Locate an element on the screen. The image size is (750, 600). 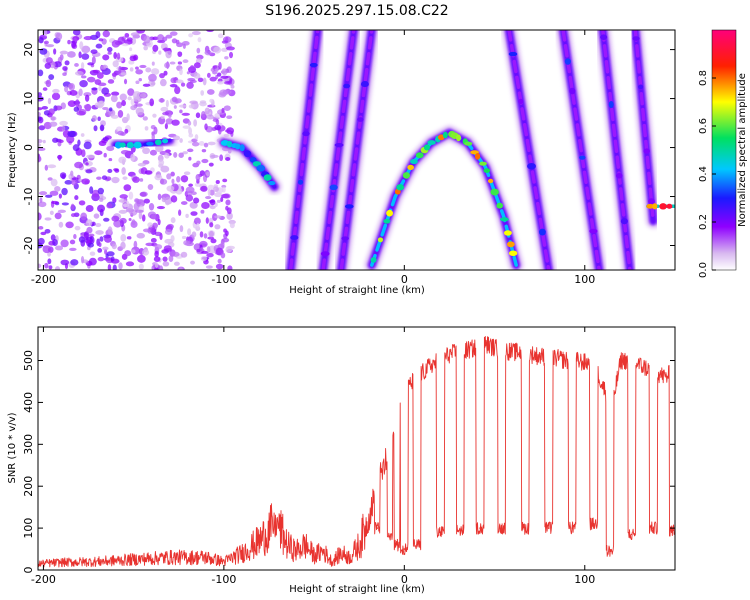
colorbar-tick-label: 0.2 is located at coordinates (703, 222).